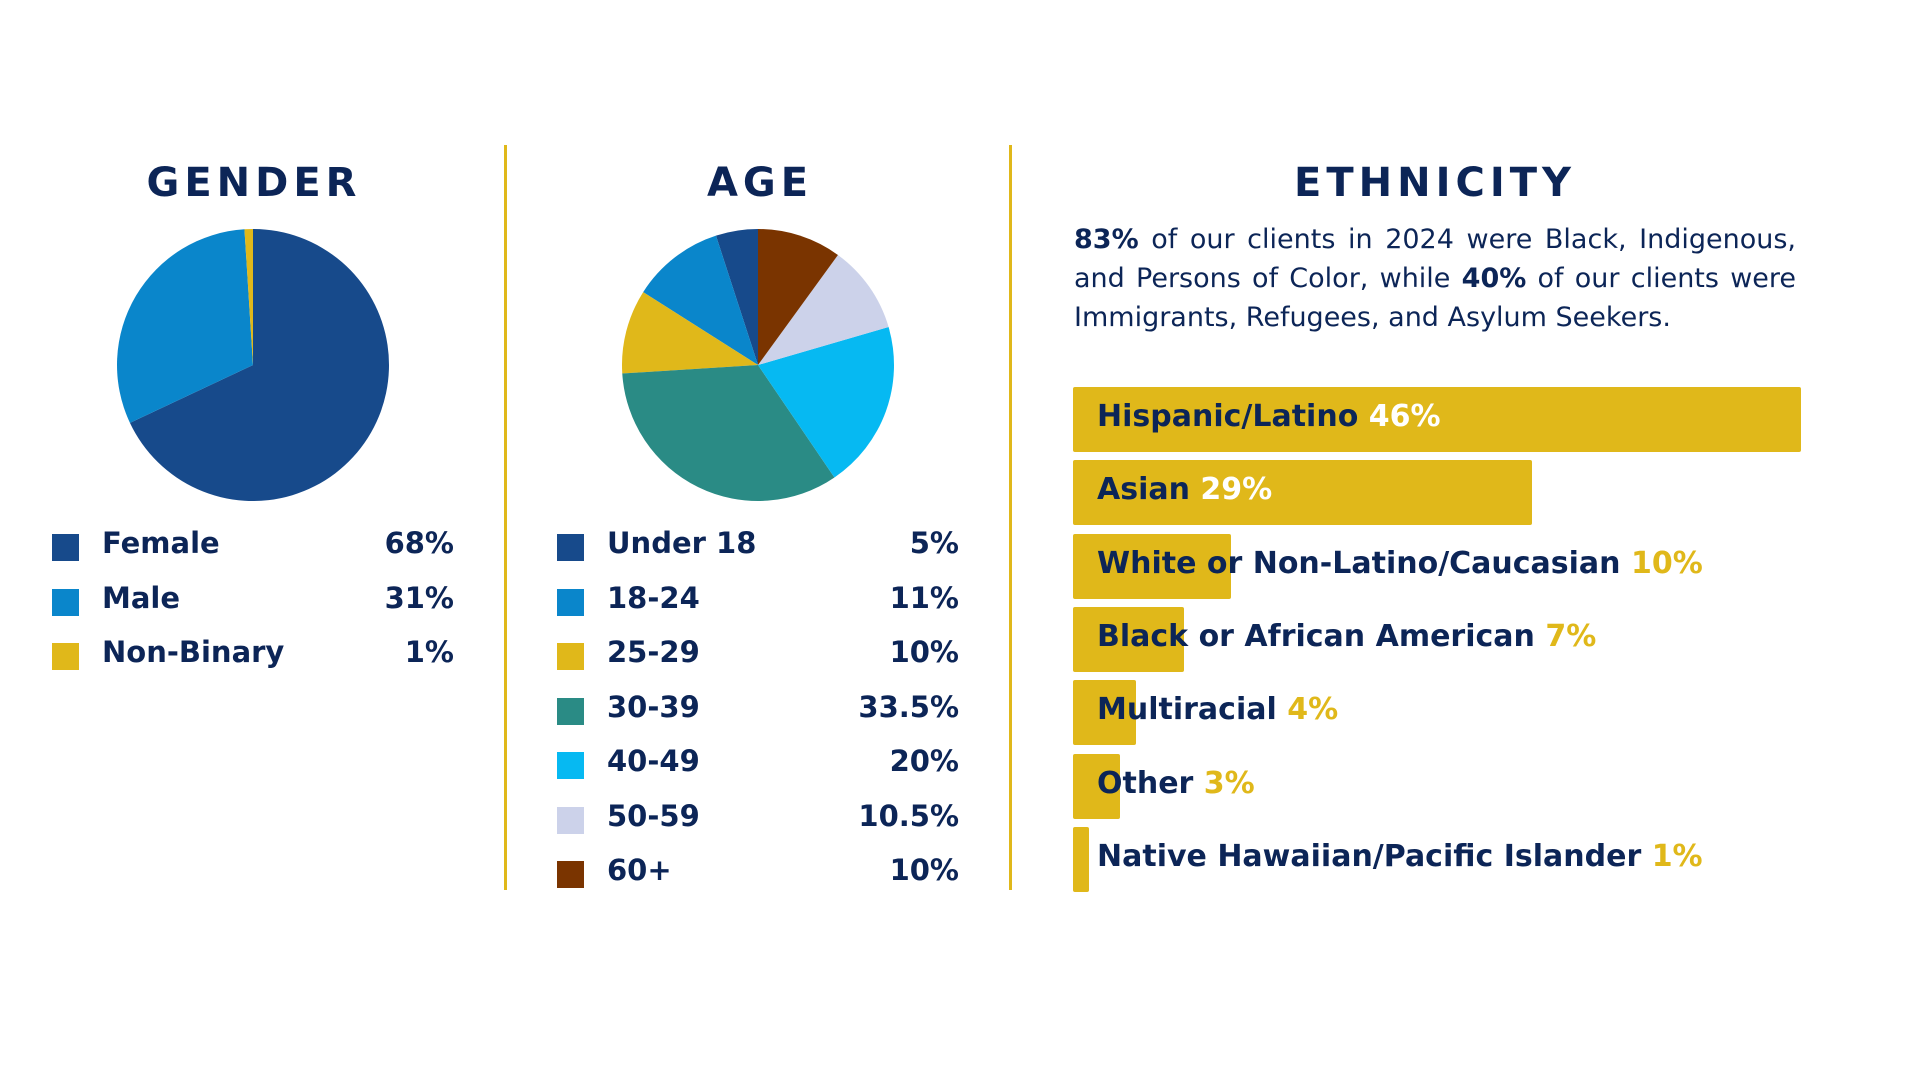 Image resolution: width=1920 pixels, height=1080 pixels. I want to click on age-pie-chart, so click(758, 365).